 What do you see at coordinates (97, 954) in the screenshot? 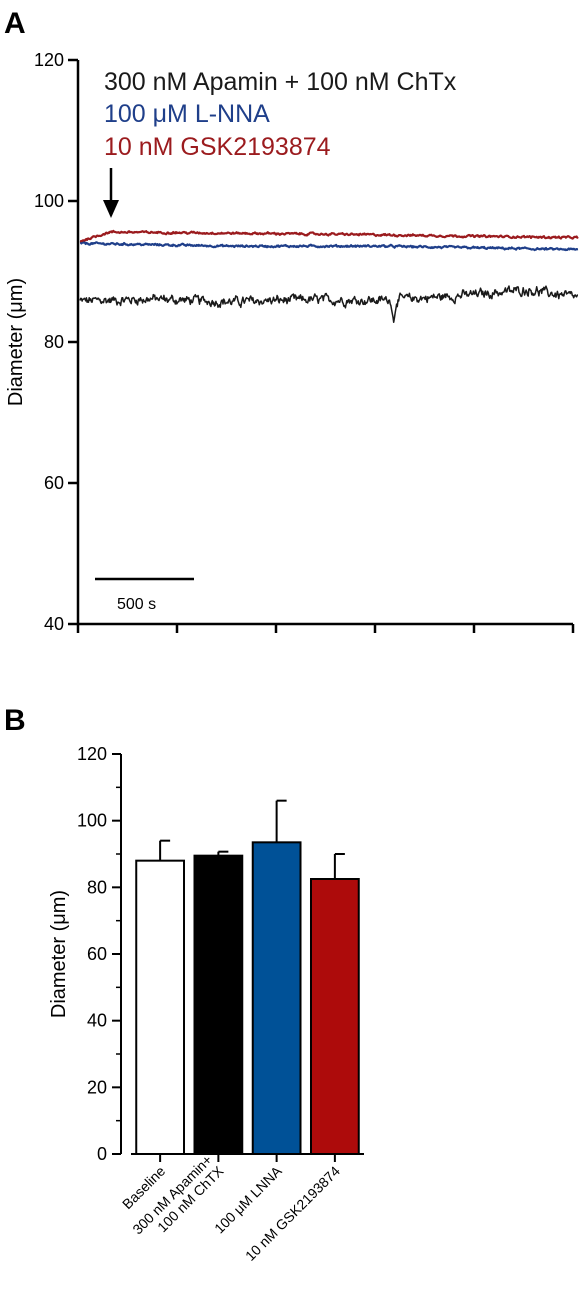
I see `bar-y-tick-label: 60` at bounding box center [97, 954].